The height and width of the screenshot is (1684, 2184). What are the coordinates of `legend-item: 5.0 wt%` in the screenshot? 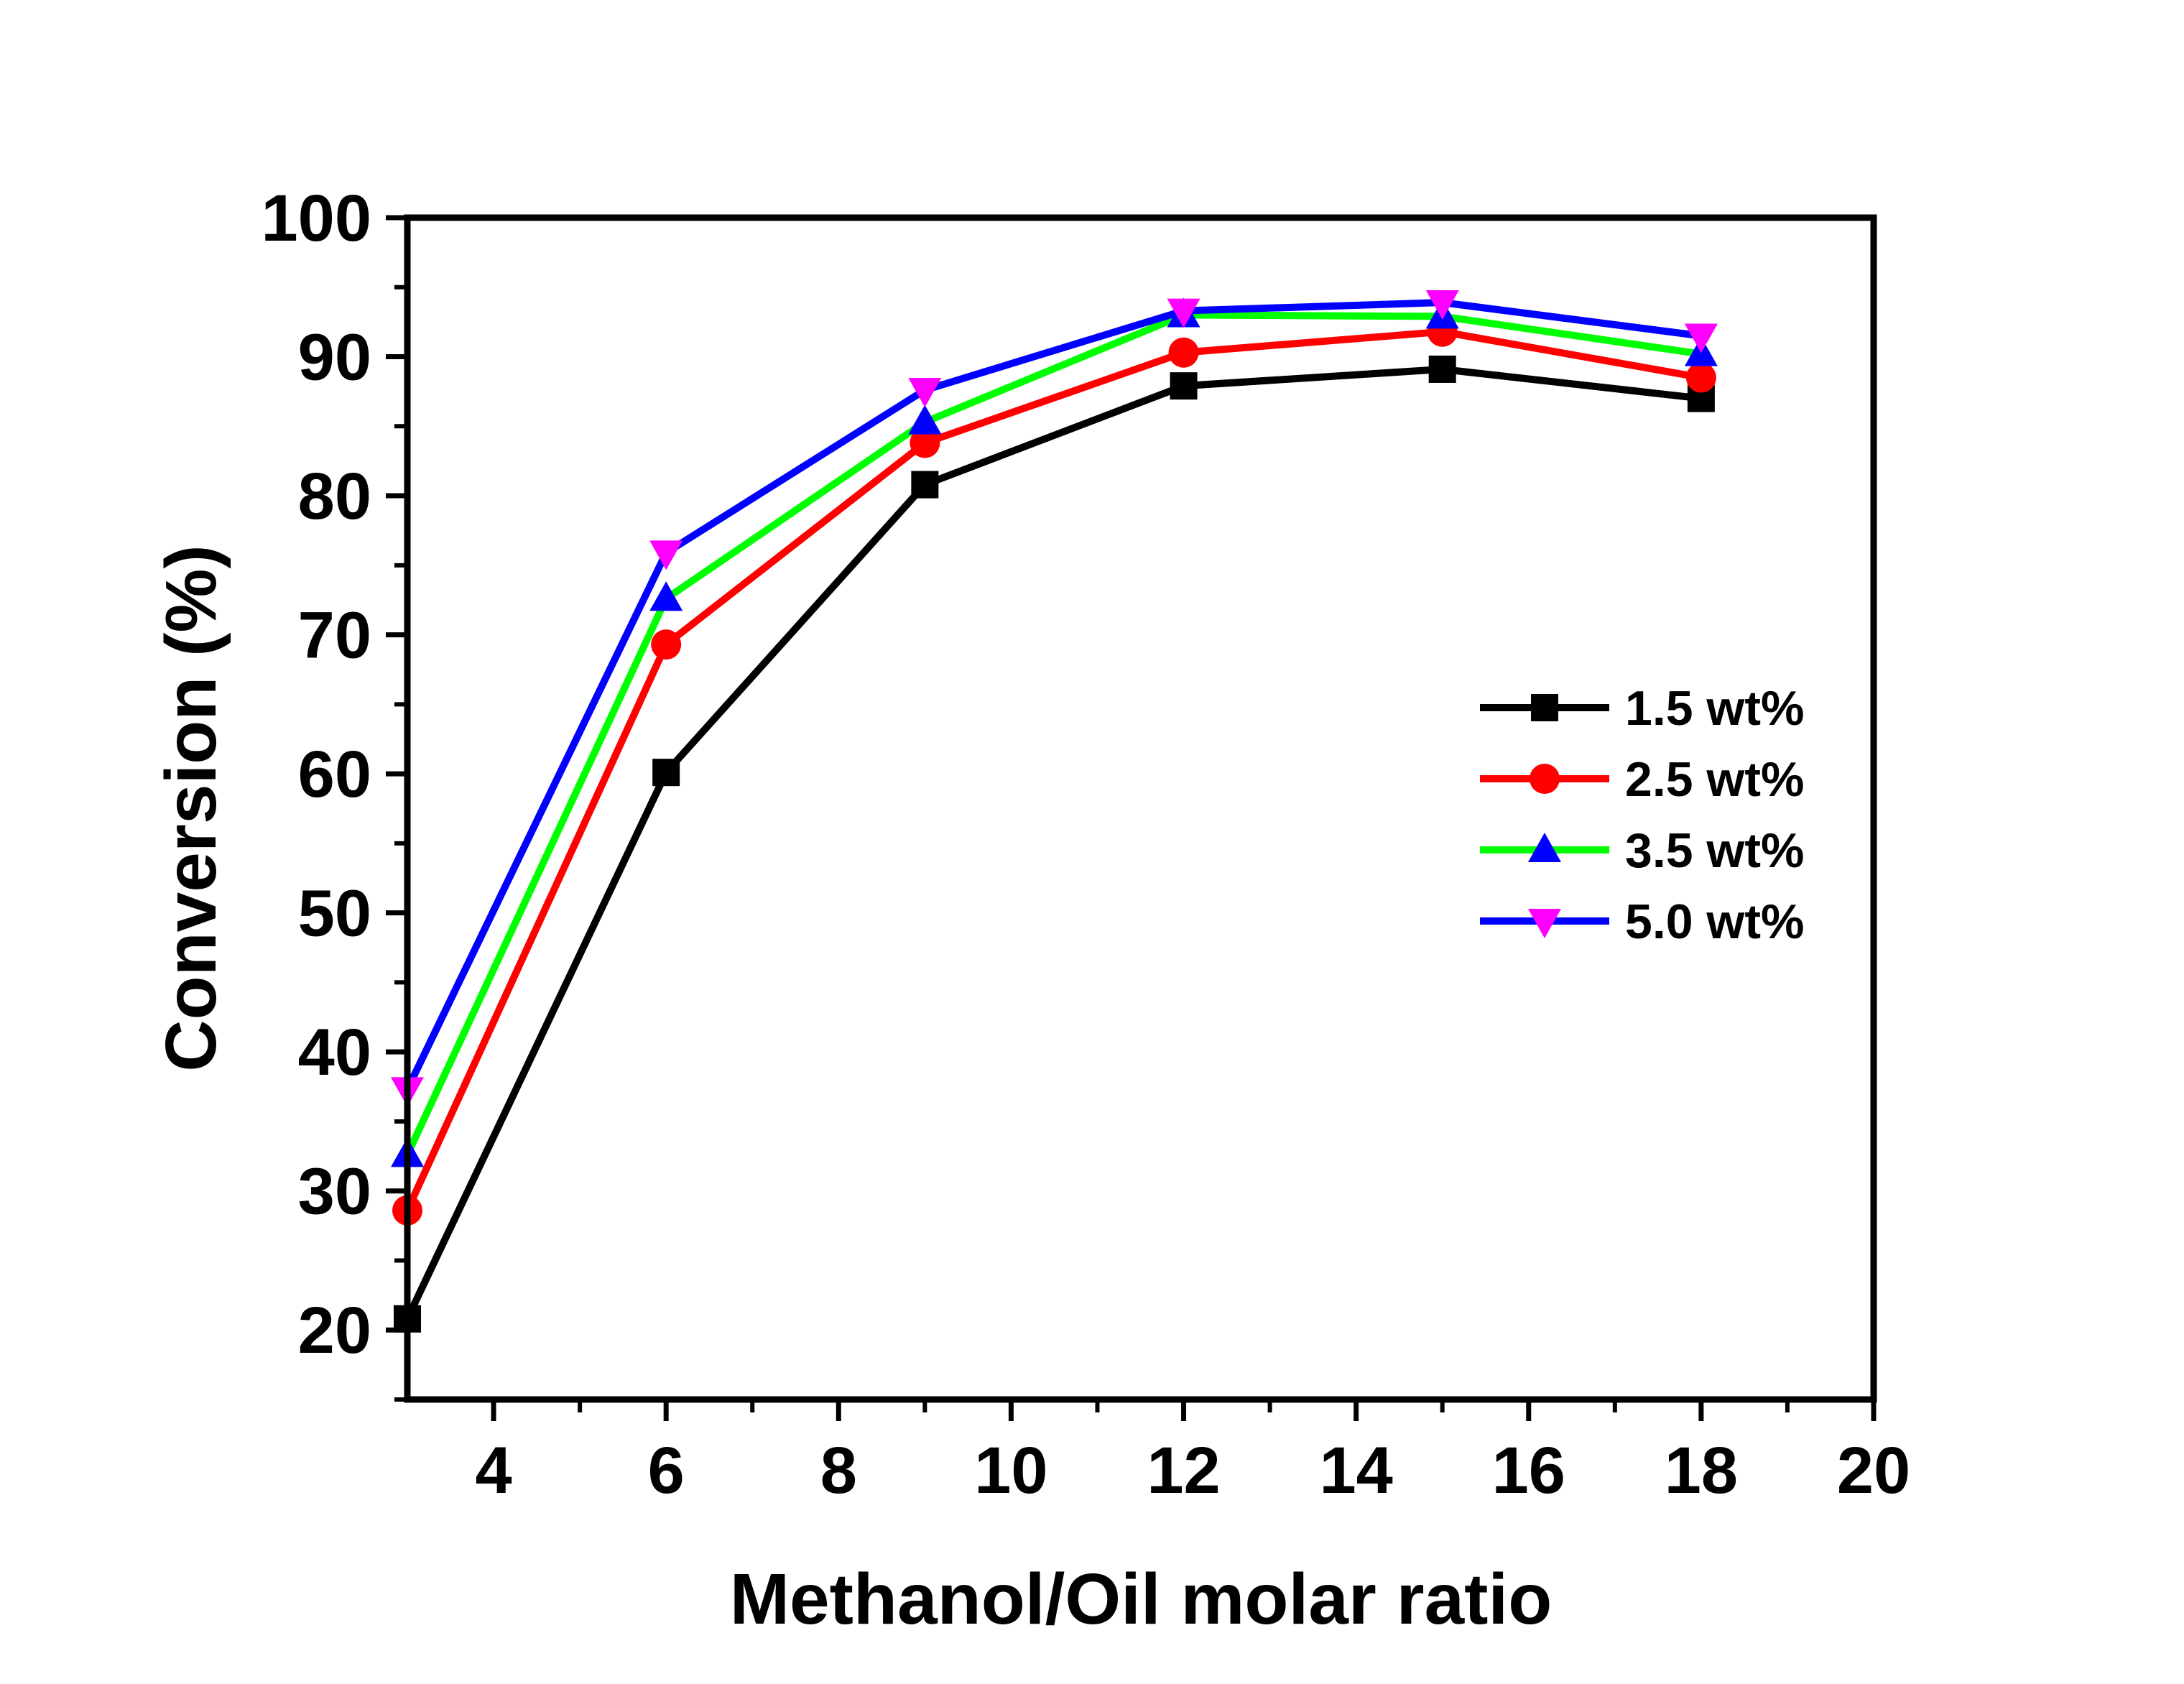 It's located at (1642, 921).